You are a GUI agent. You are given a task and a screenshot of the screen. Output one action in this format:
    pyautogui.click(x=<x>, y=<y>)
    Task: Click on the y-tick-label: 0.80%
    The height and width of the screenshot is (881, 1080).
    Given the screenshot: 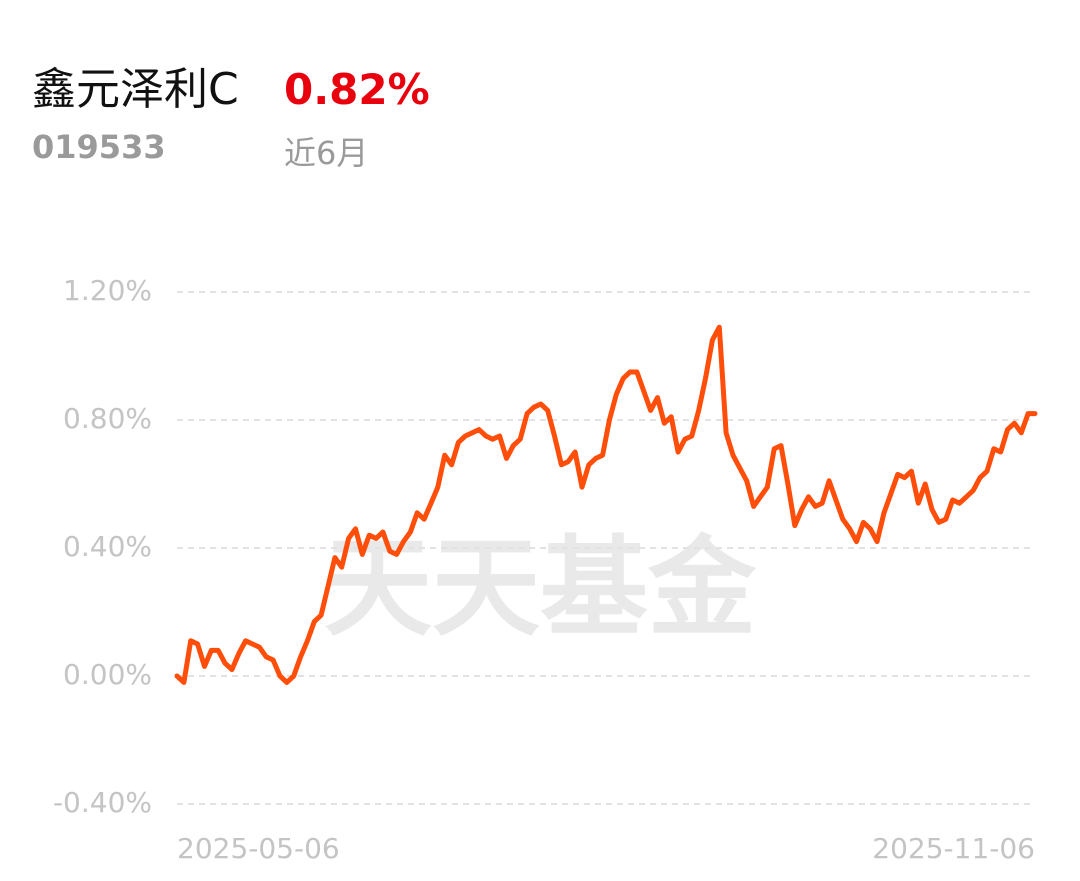 What is the action you would take?
    pyautogui.click(x=107, y=418)
    